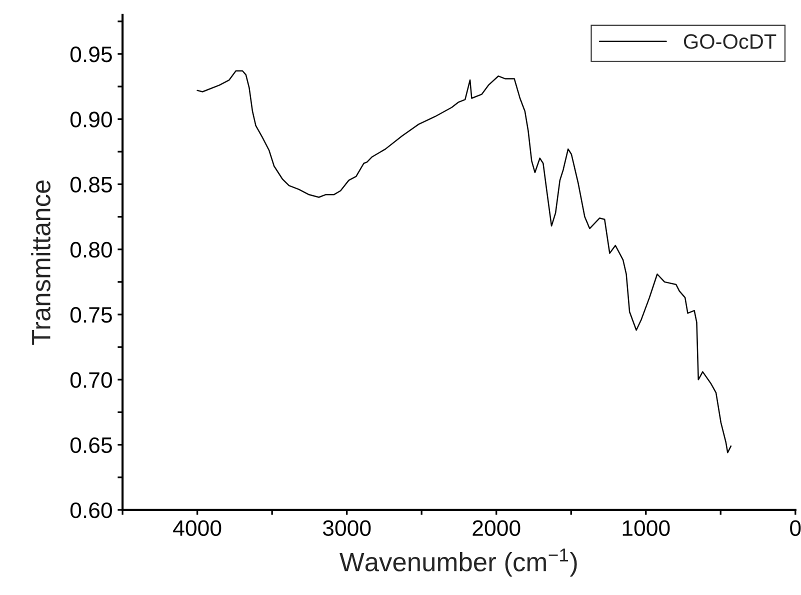  Describe the element at coordinates (91, 445) in the screenshot. I see `y-tick-label: 0.65` at that location.